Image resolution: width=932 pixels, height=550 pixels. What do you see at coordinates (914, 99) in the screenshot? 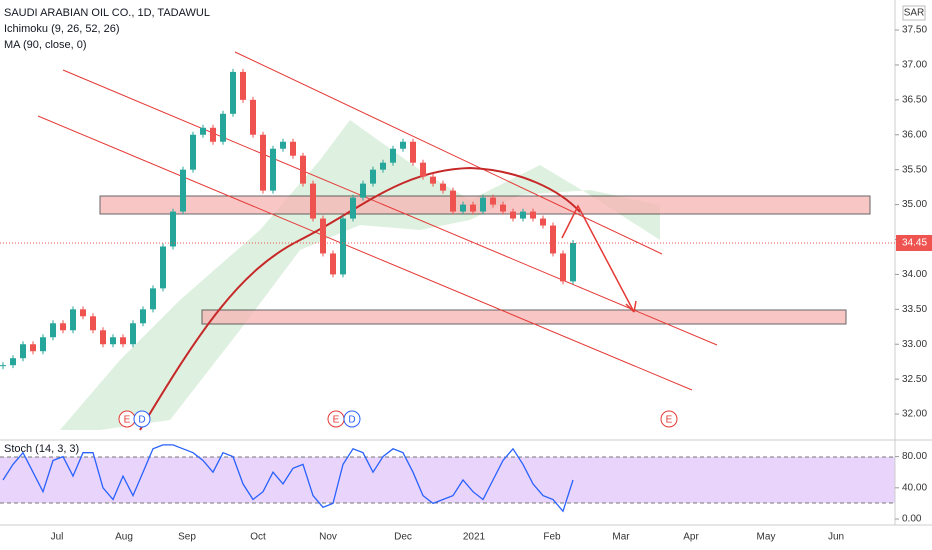
I see `y-tick-label: 36.50` at bounding box center [914, 99].